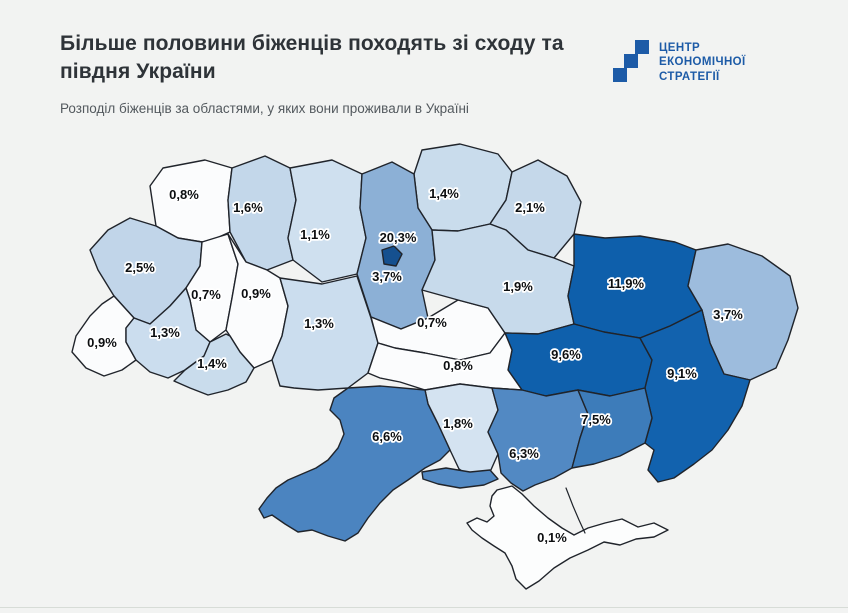 The height and width of the screenshot is (613, 848). I want to click on region-volyn-value-label: 0,8%, so click(184, 194).